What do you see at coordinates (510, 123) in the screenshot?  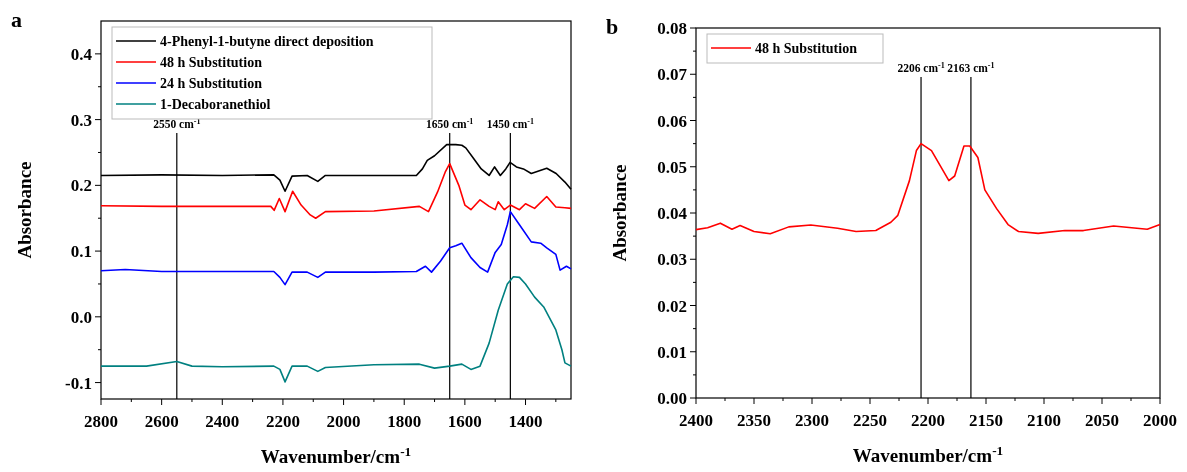 I see `ref-line-label: 1450 cm$^{-1}$` at bounding box center [510, 123].